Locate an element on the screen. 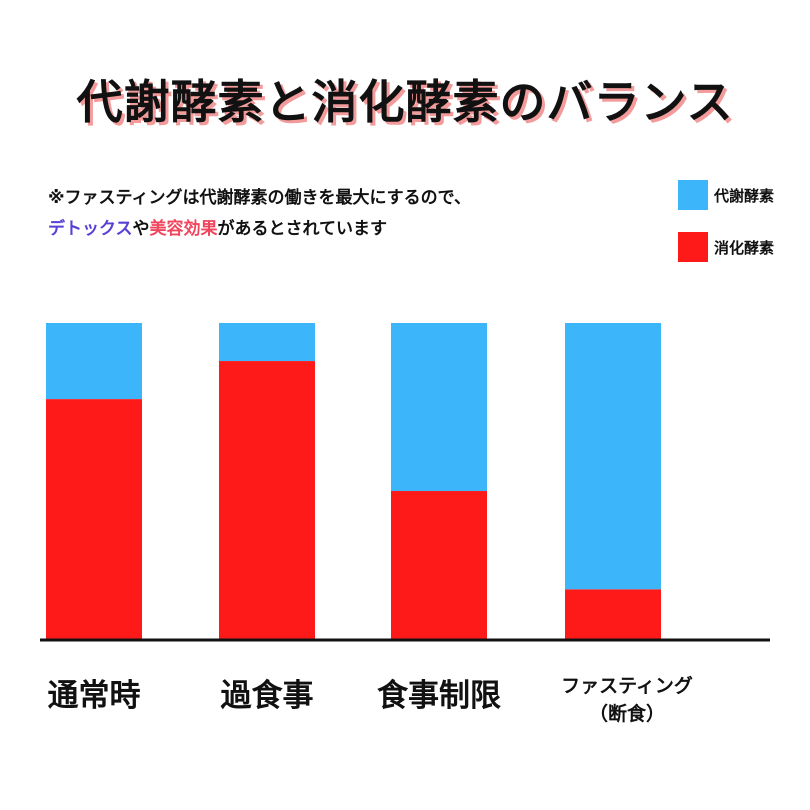 This screenshot has width=810, height=810. note-line-1: ※ファスティングは代謝酵素の働きを最大にするので、 is located at coordinates (259, 198).